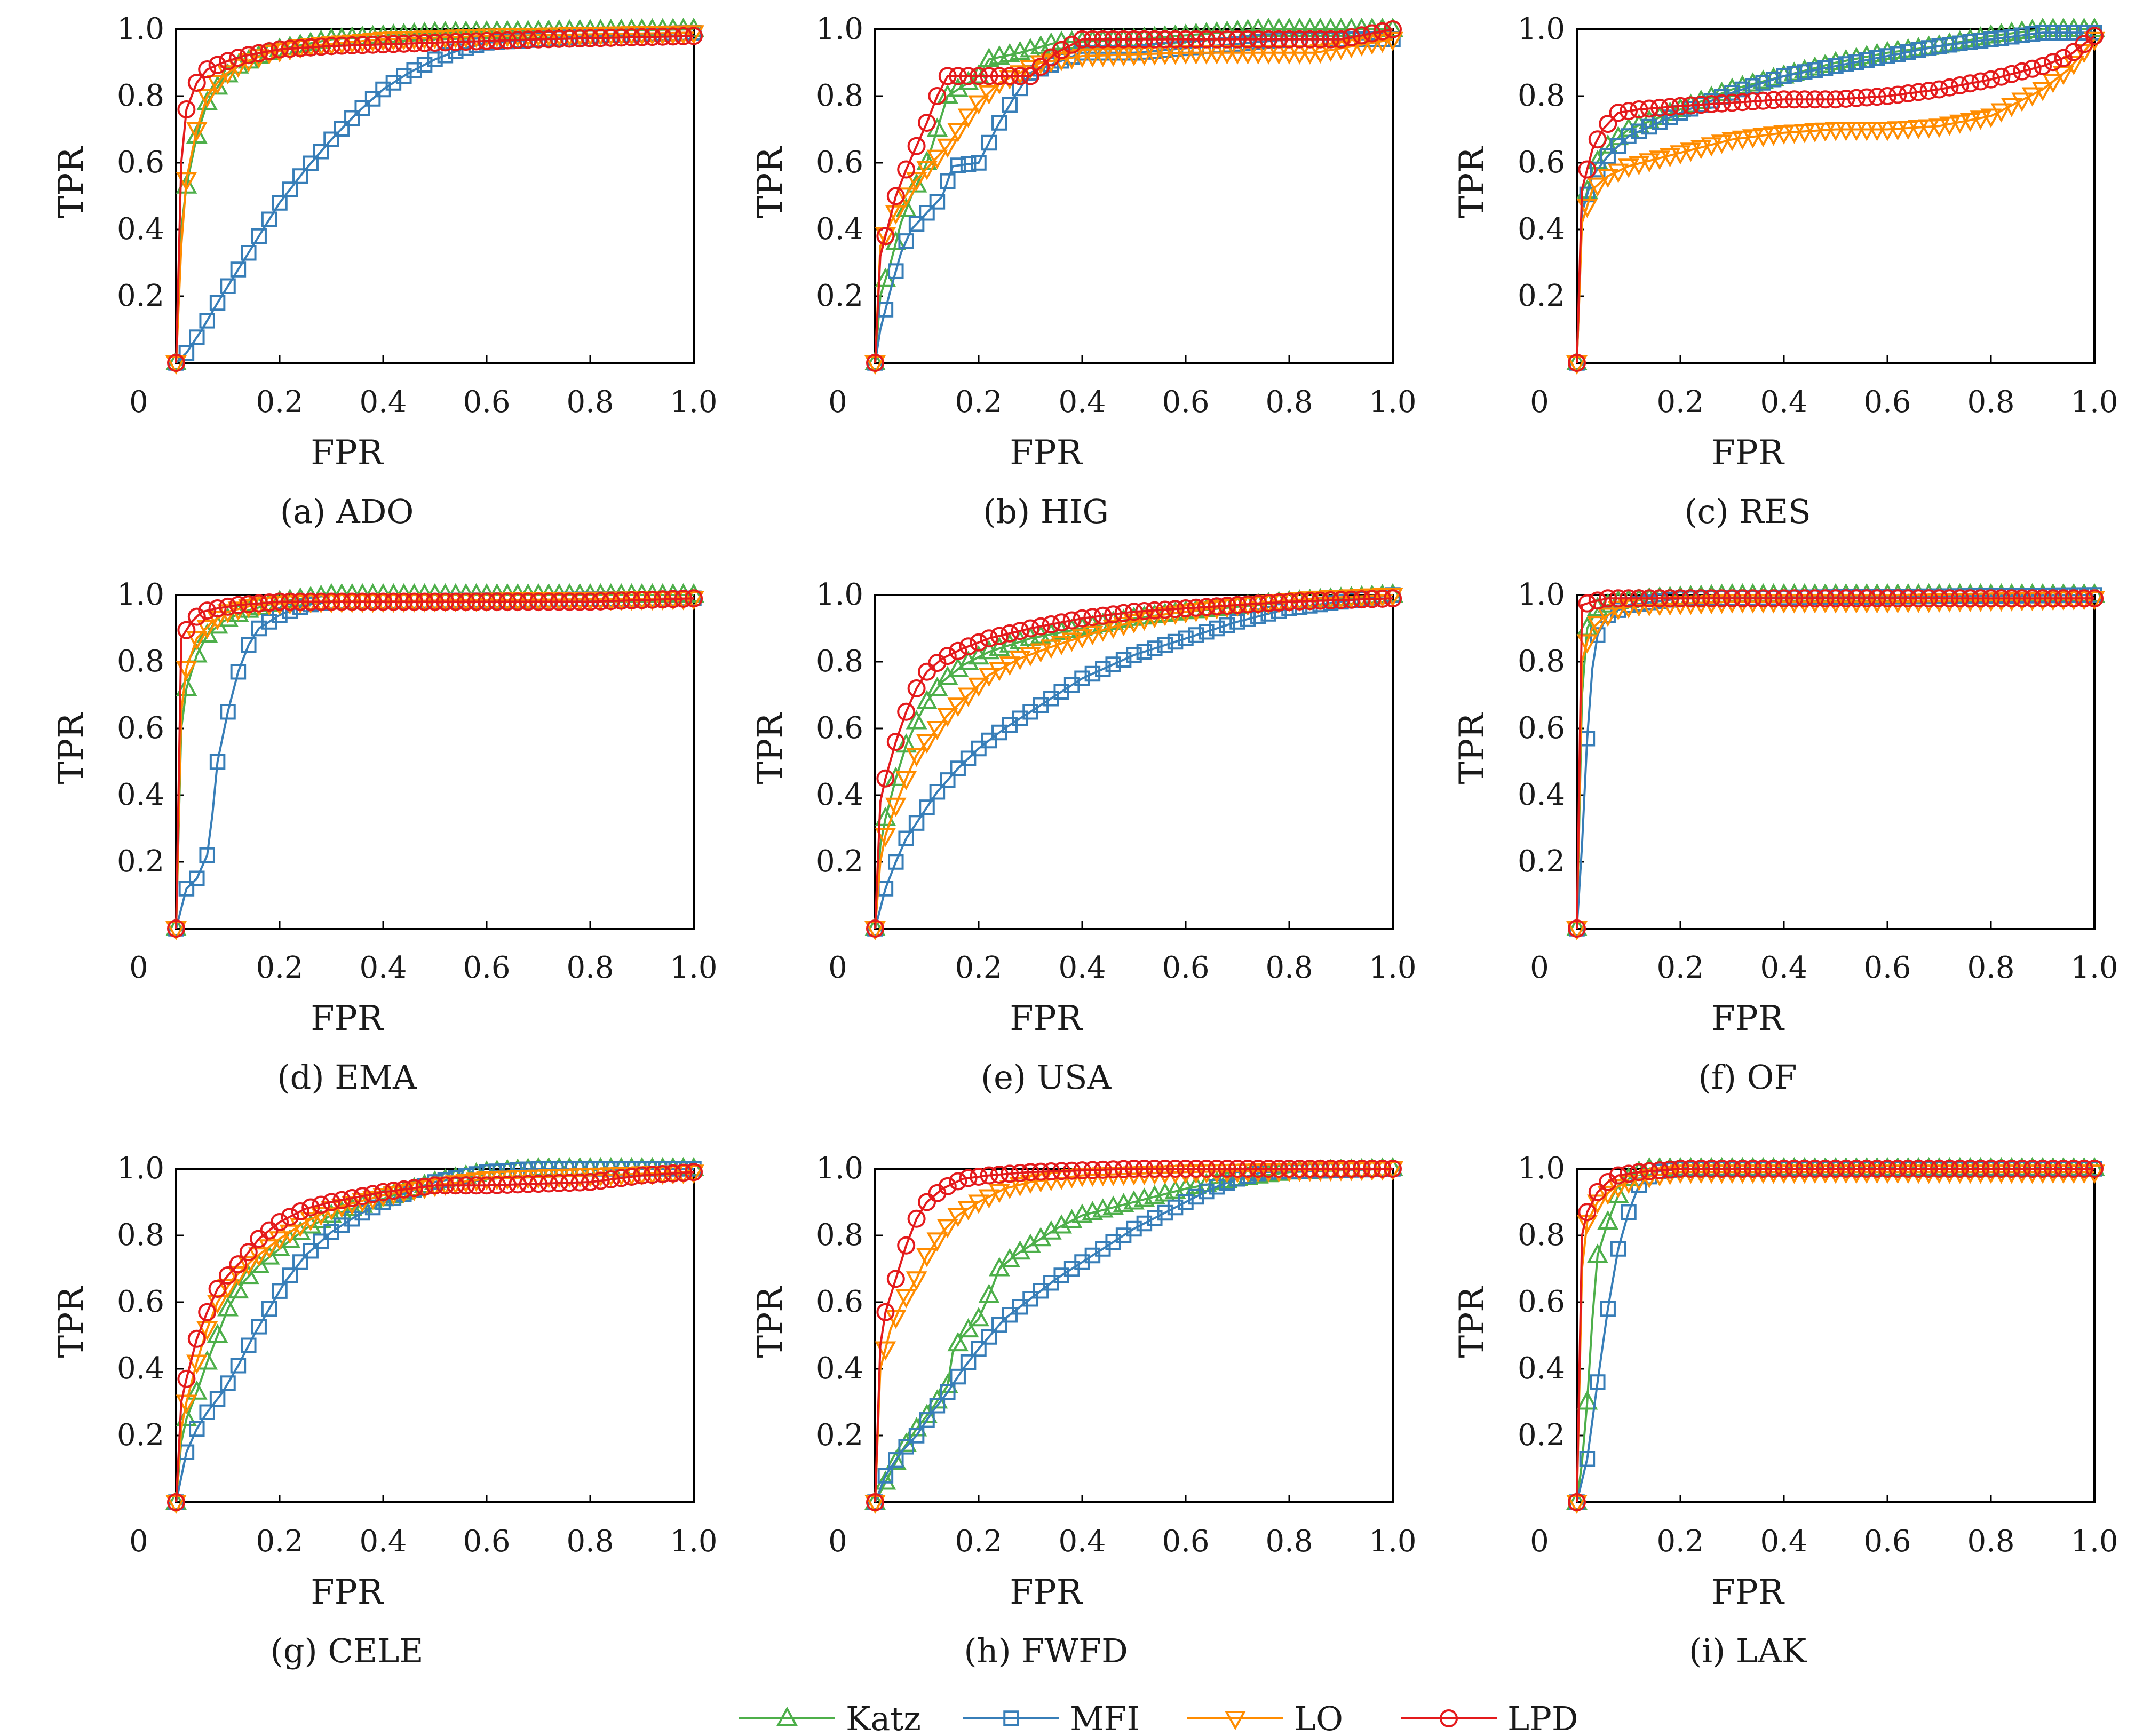 This screenshot has width=2143, height=1736. Describe the element at coordinates (1472, 1322) in the screenshot. I see `y-axis-label: TPR` at that location.